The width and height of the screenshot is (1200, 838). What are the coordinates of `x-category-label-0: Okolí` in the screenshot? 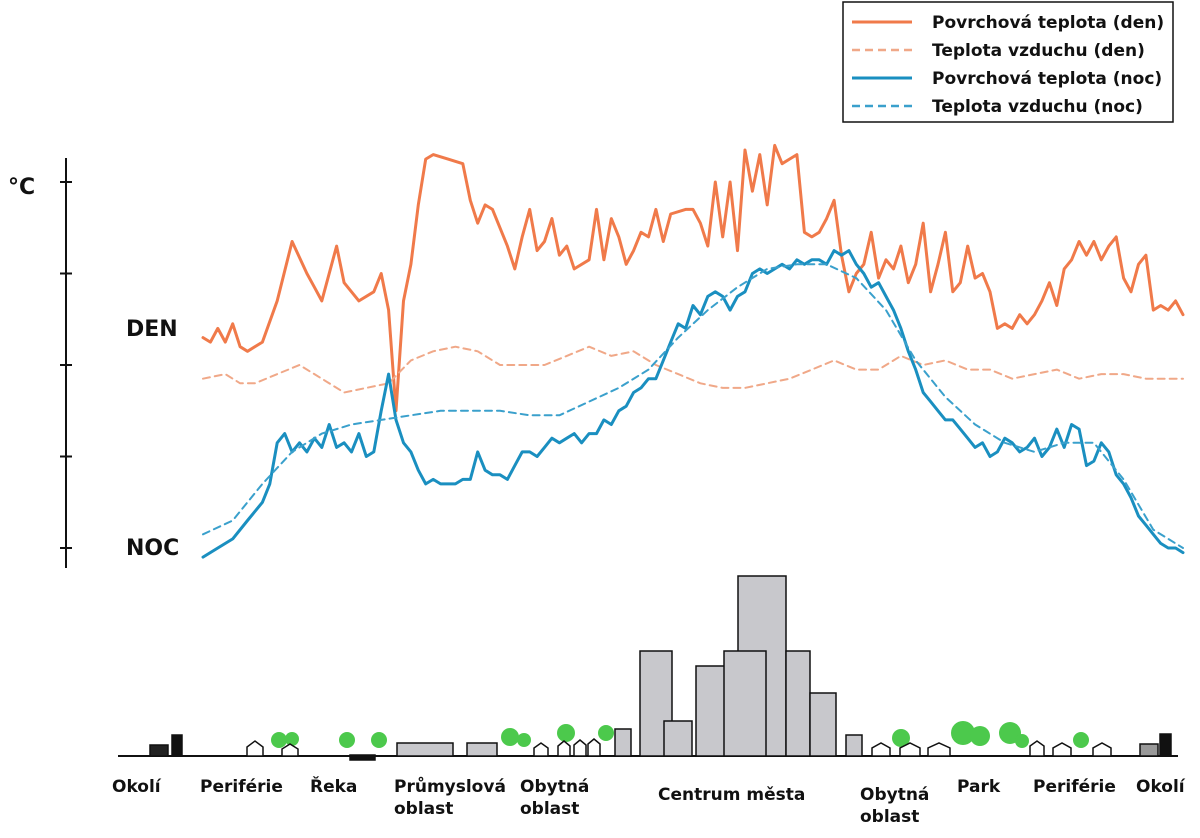 It's located at (137, 787).